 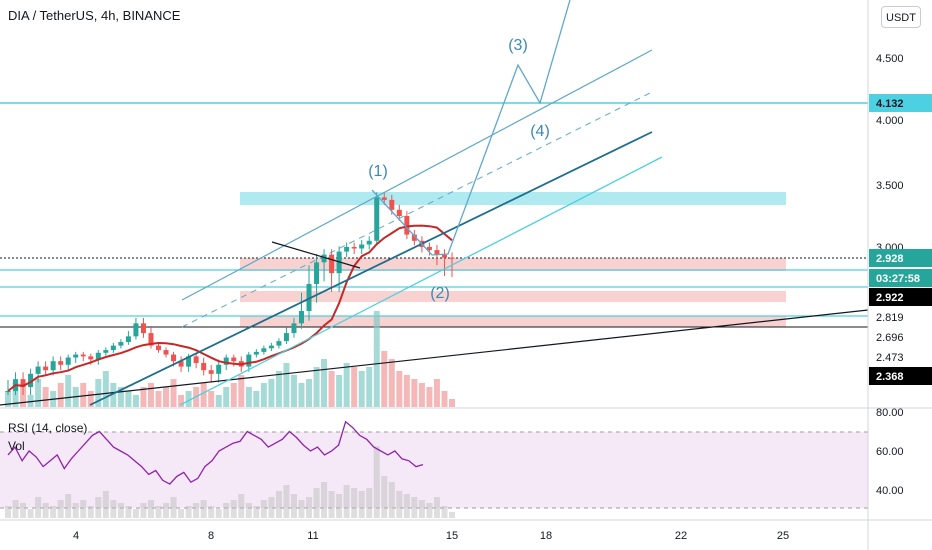 I want to click on rsi-tick-label: 80.00, so click(x=890, y=413).